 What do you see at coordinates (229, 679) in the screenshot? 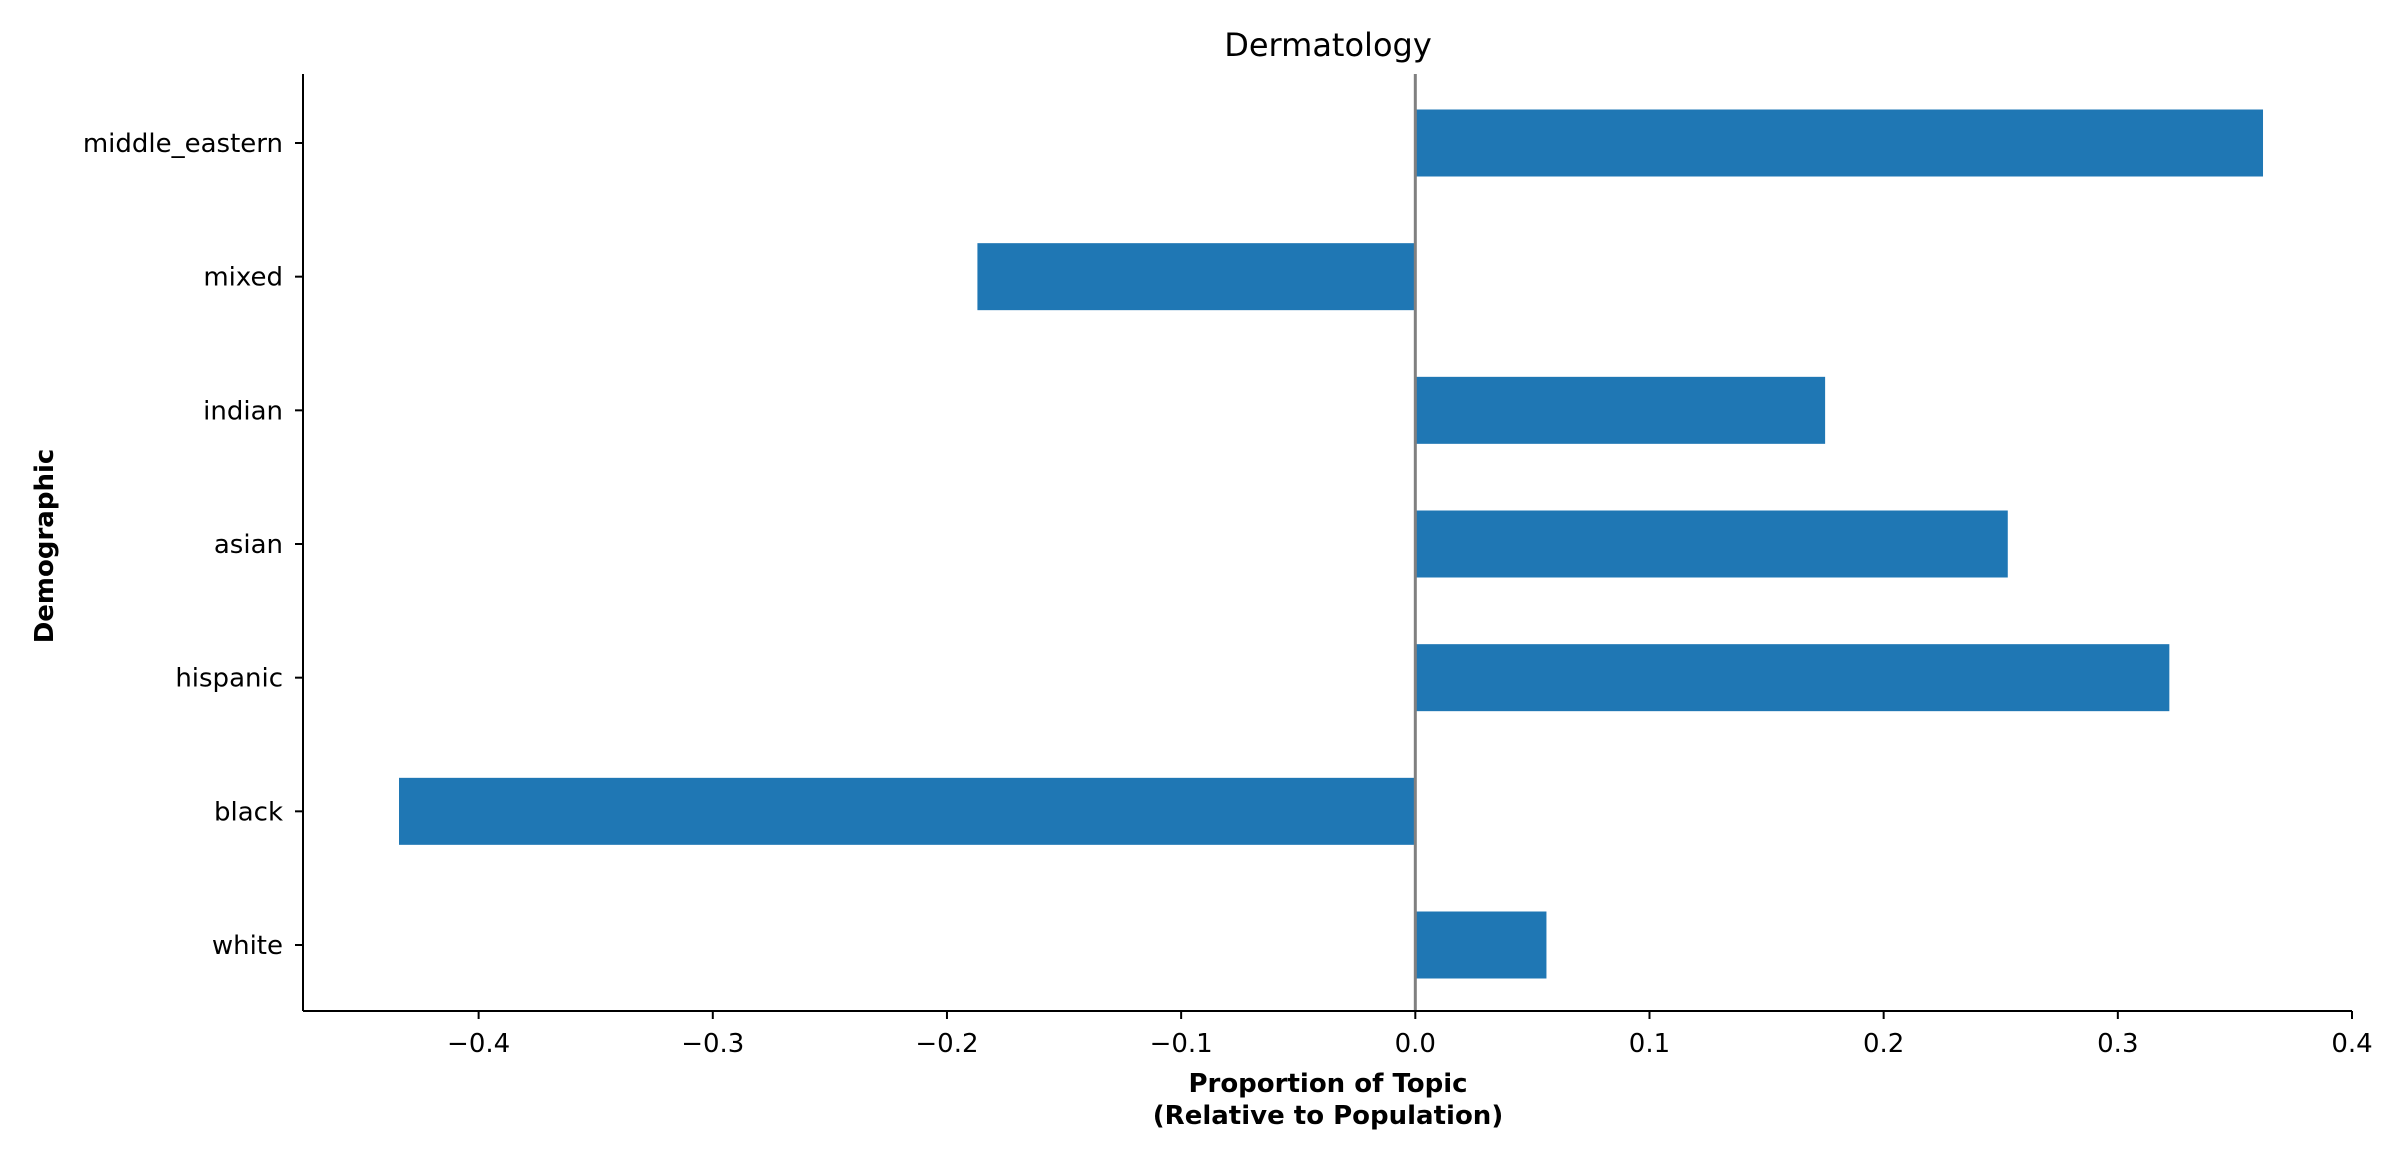
I see `y-tick-label-hispanic: hispanic` at bounding box center [229, 679].